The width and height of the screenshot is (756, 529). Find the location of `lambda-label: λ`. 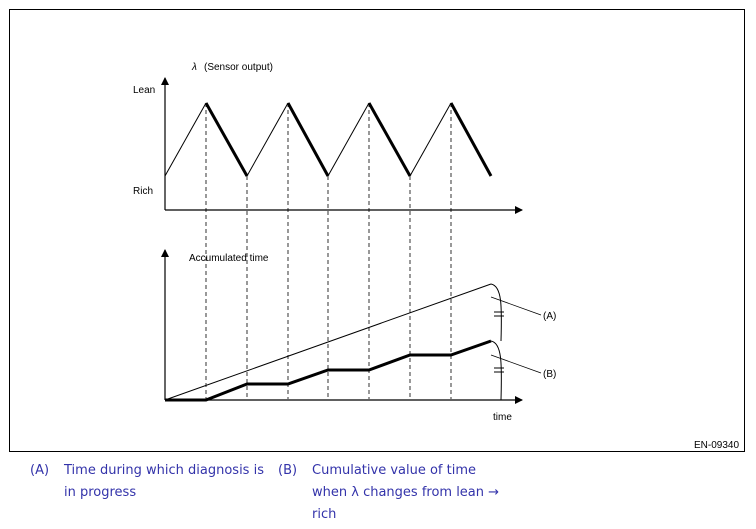

lambda-label: λ is located at coordinates (194, 67).